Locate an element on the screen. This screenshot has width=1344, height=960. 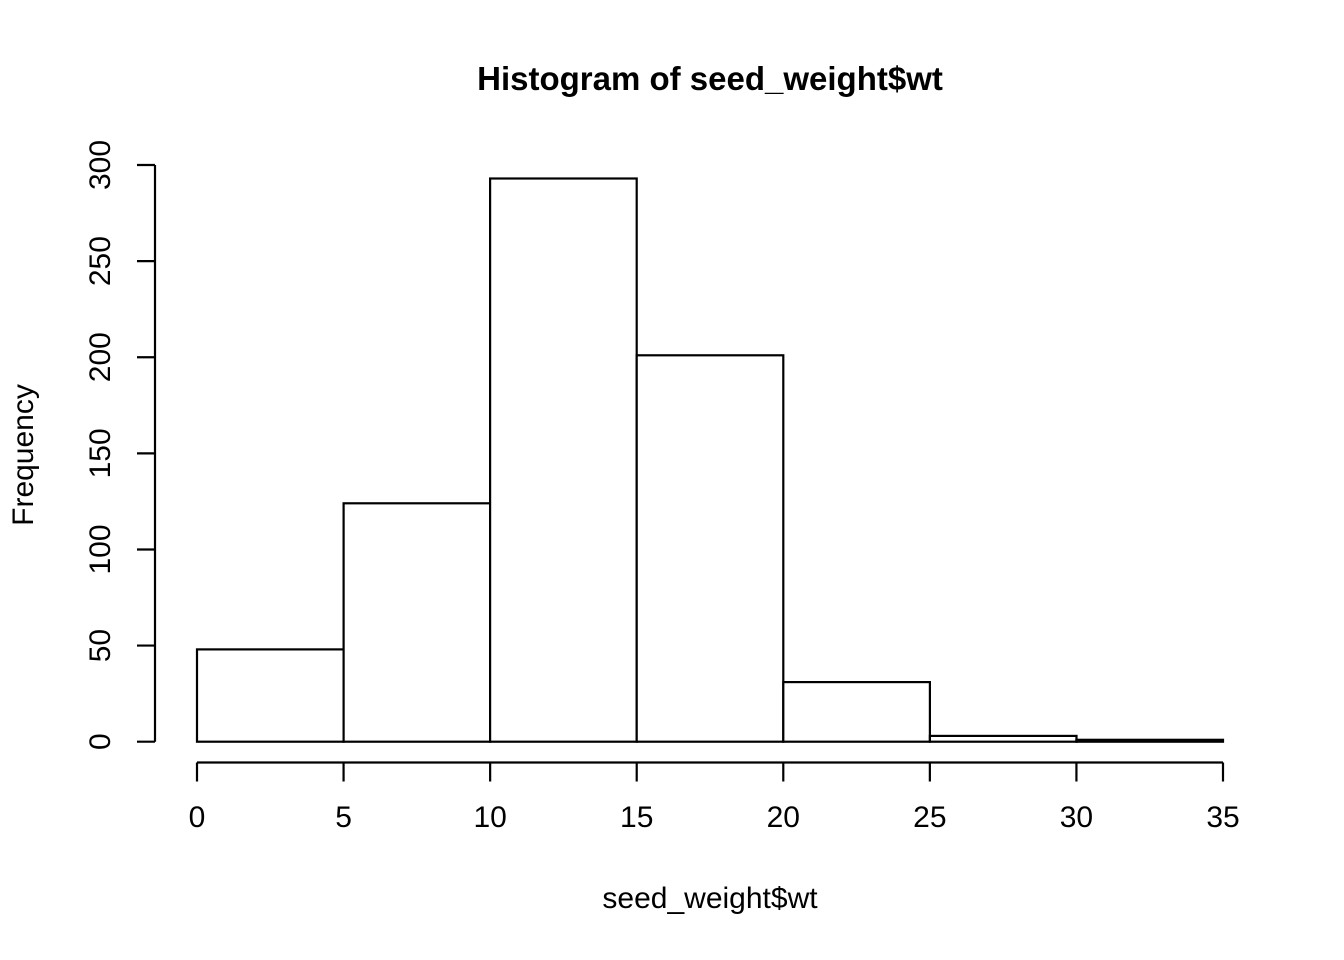
x-tick-label: 30 is located at coordinates (1076, 817).